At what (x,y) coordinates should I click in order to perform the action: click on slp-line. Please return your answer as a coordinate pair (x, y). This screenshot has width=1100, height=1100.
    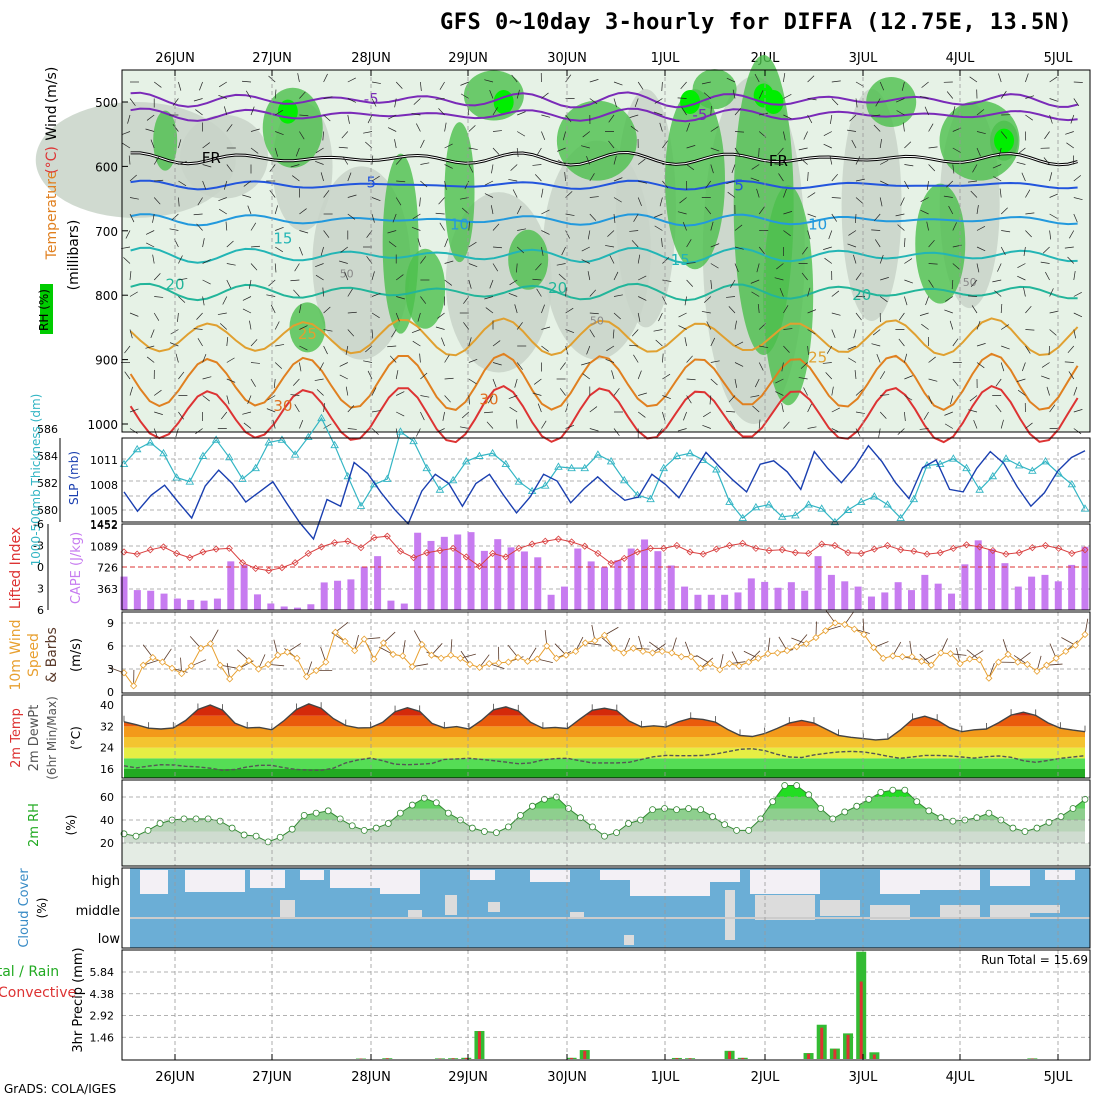
    Looking at the image, I should click on (604, 492).